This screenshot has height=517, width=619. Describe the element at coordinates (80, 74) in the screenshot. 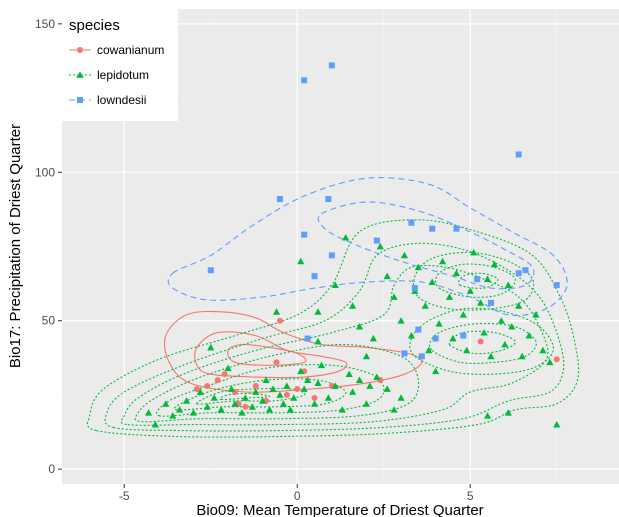

I see `legend-key-marker-lepidotum` at that location.